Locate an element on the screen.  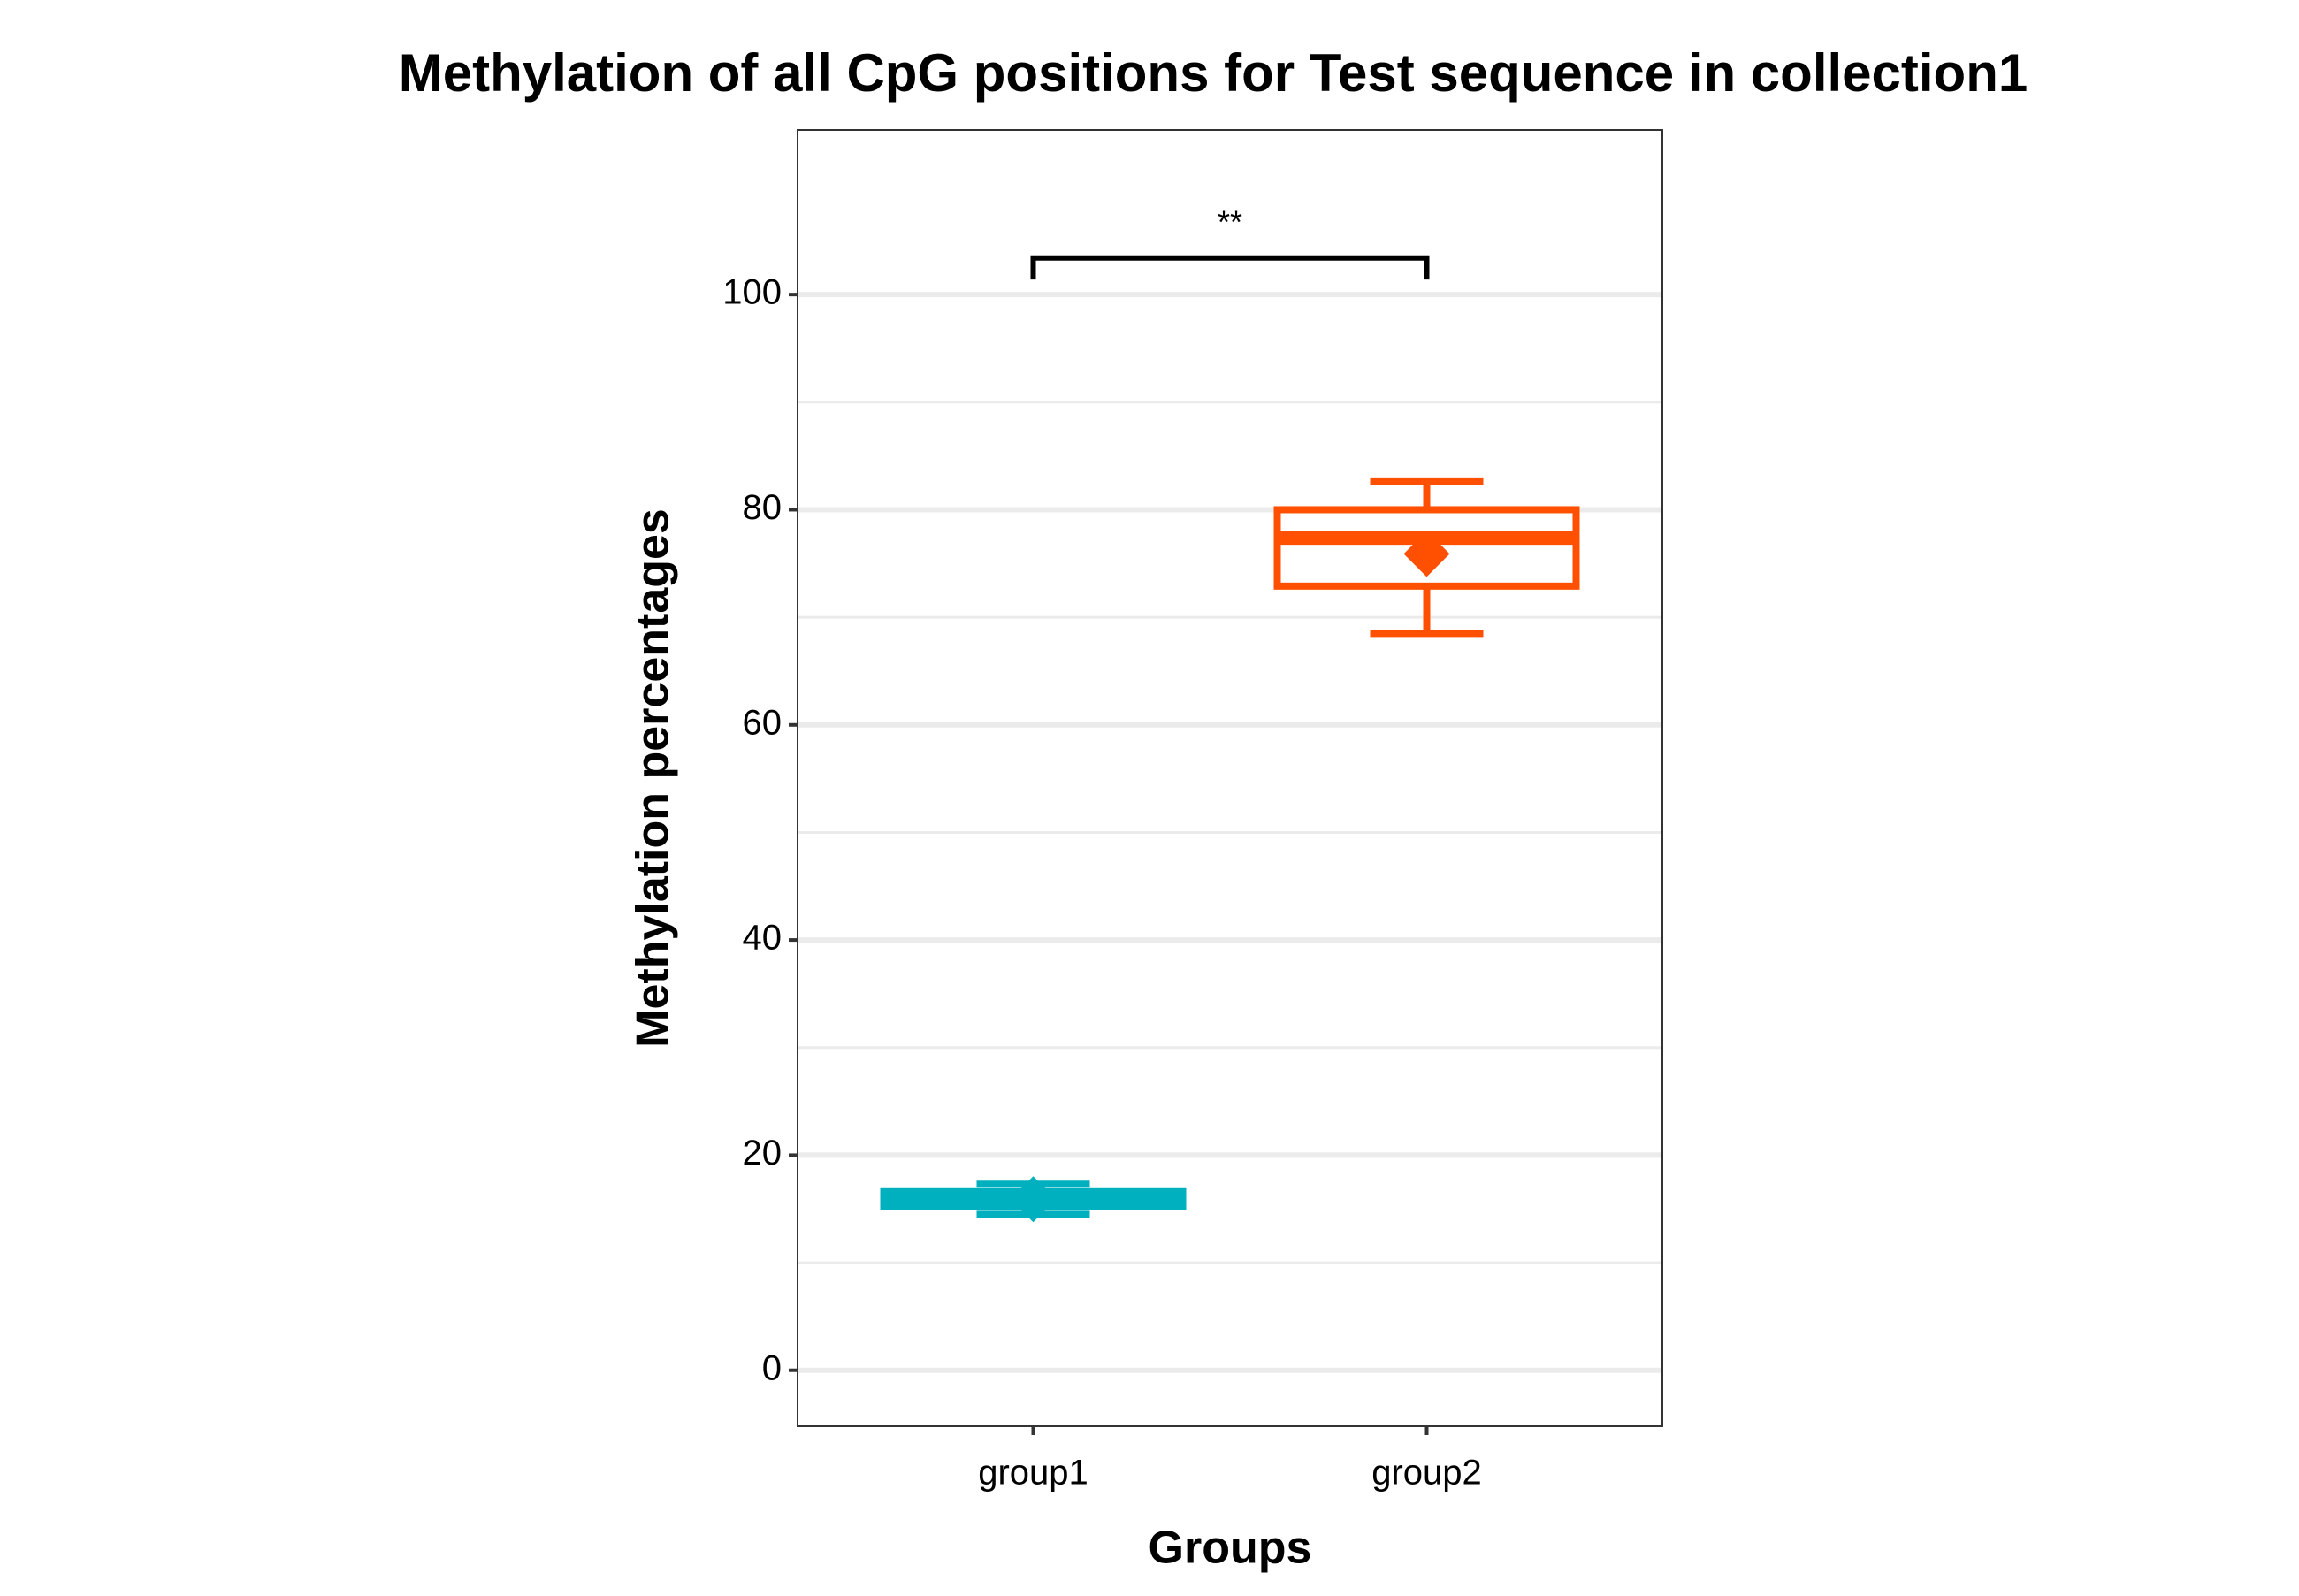
y-tick-label: 0 is located at coordinates (772, 1367).